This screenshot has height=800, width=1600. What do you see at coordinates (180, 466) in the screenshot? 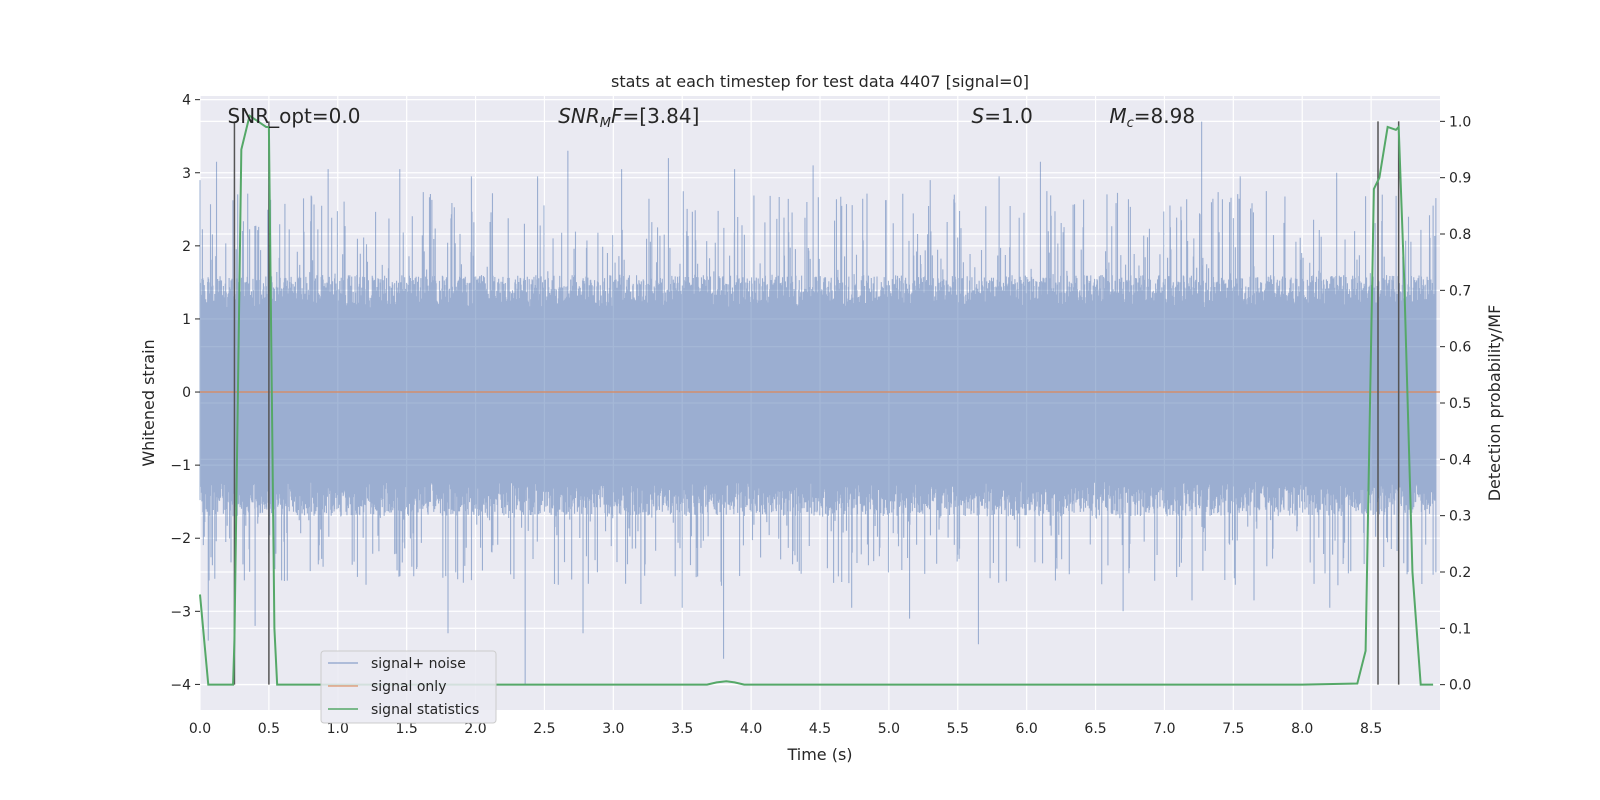
I see `y-tick-label: −1` at bounding box center [180, 466].